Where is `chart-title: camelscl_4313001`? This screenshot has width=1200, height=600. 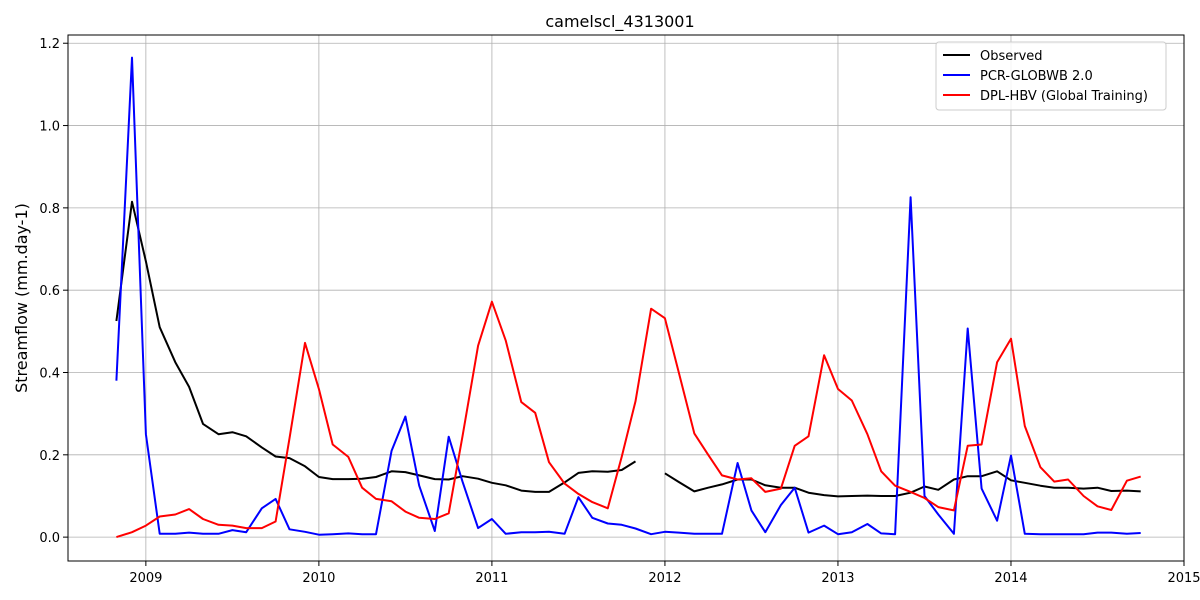 chart-title: camelscl_4313001 is located at coordinates (619, 22).